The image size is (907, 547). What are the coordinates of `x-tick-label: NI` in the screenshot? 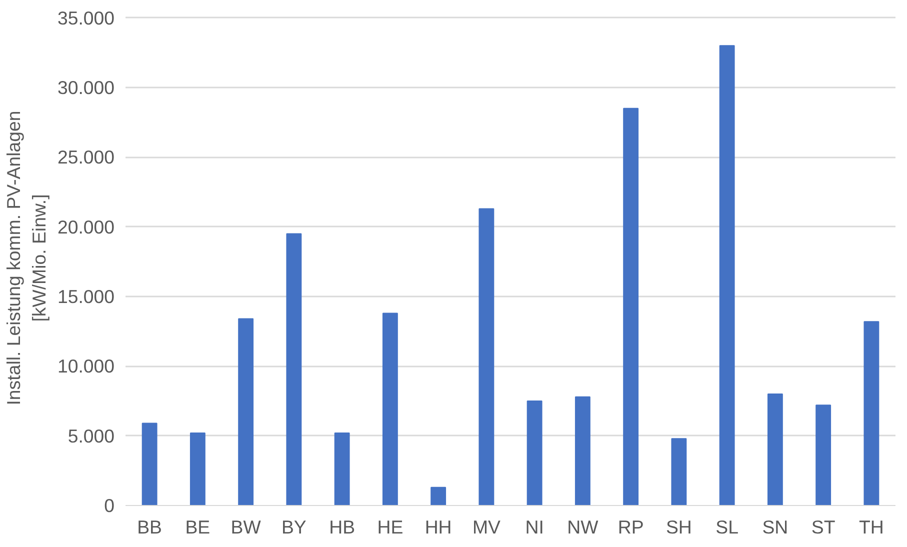 It's located at (534, 527).